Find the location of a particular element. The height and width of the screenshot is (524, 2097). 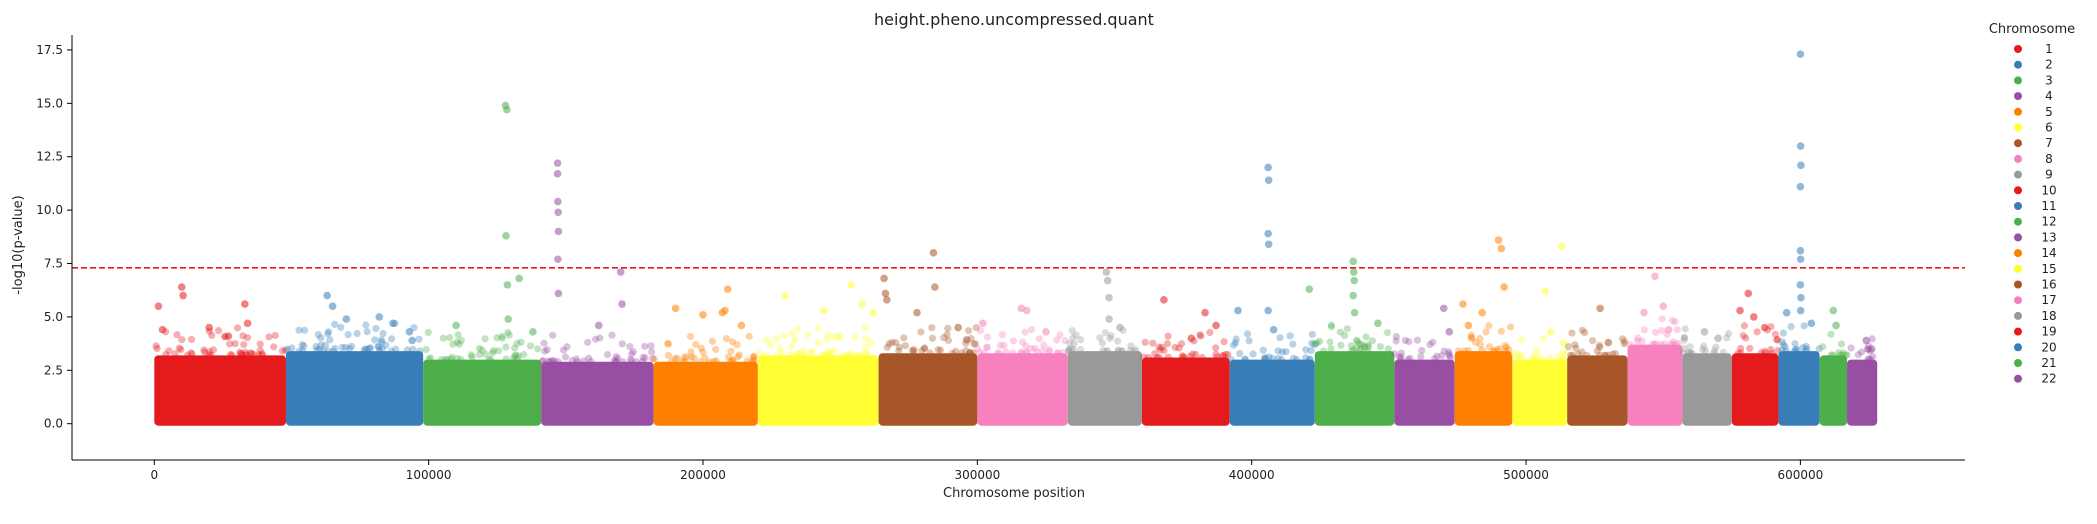

x-tick-label: 500000 is located at coordinates (1526, 475).